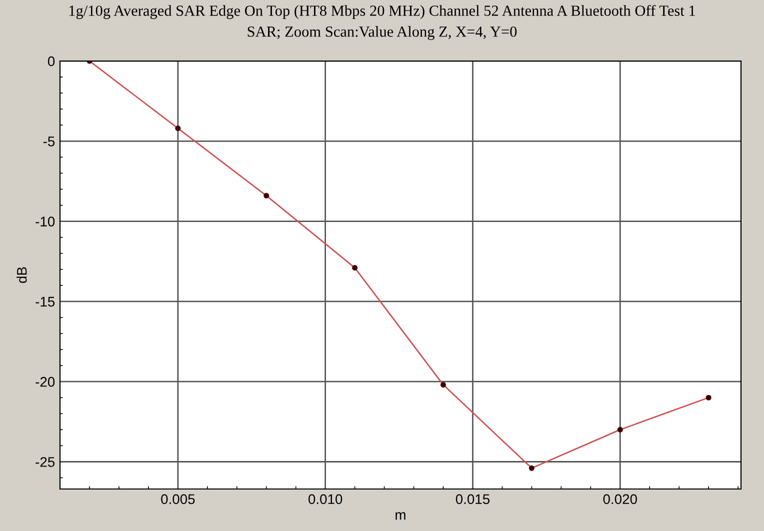 The image size is (764, 531). I want to click on x-axis-title: m, so click(401, 516).